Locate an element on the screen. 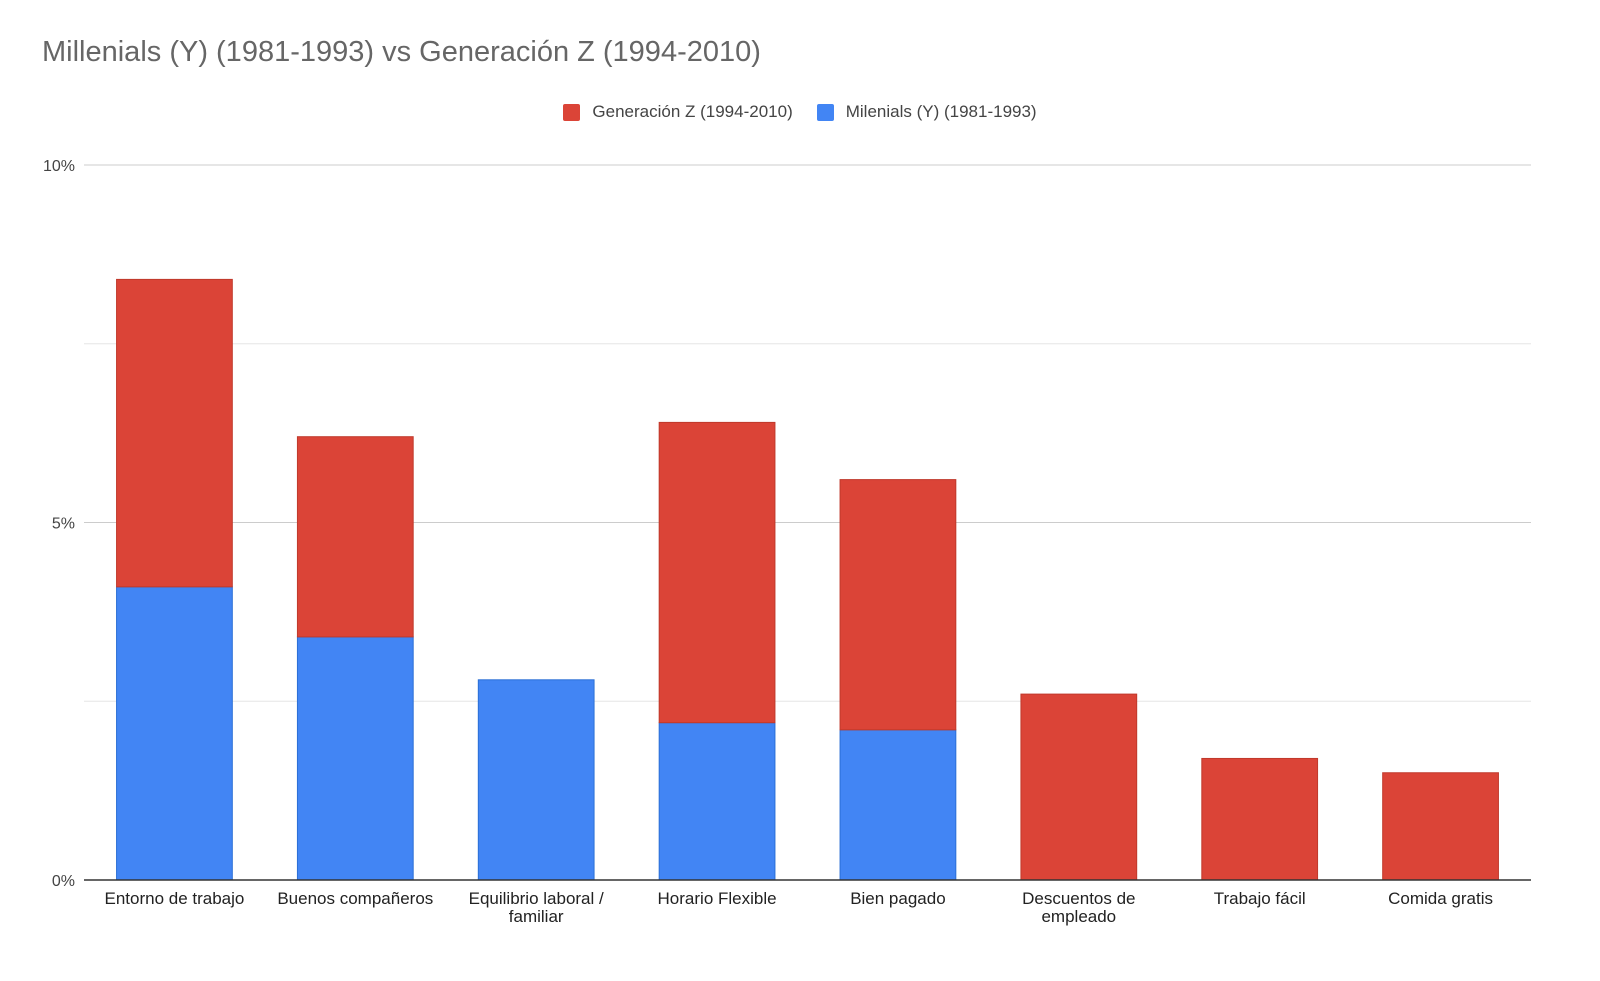 This screenshot has width=1600, height=981. x-tick-label-4: Bien pagado is located at coordinates (897, 898).